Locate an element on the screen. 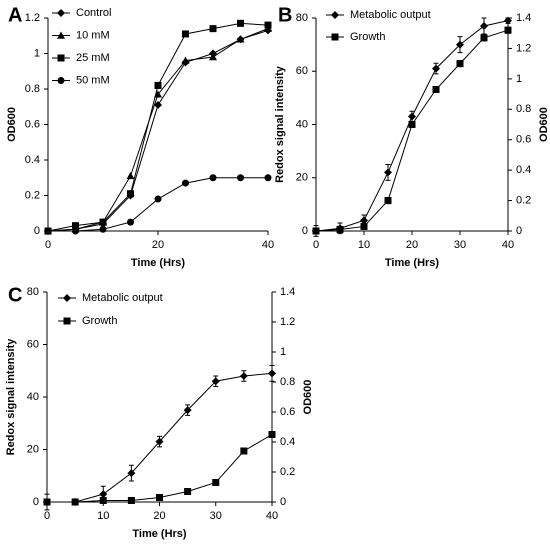  y-tick-label: 1.2 is located at coordinates (32, 18).